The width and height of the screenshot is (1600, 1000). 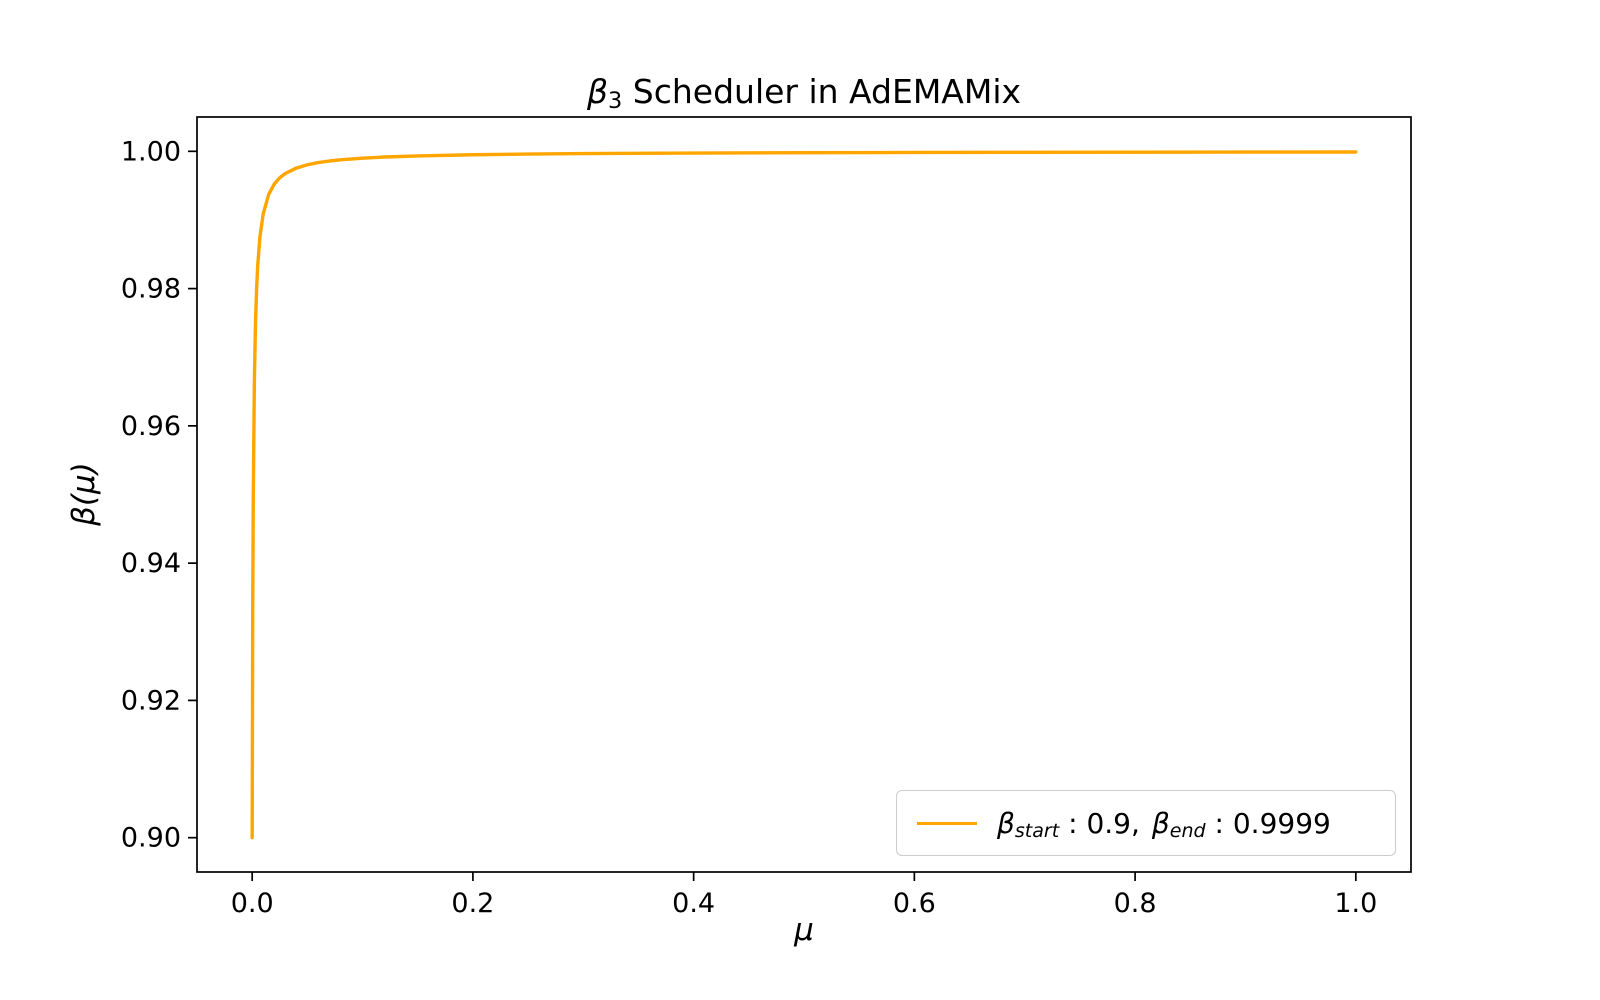 What do you see at coordinates (151, 700) in the screenshot?
I see `y-tick-label: 0.92` at bounding box center [151, 700].